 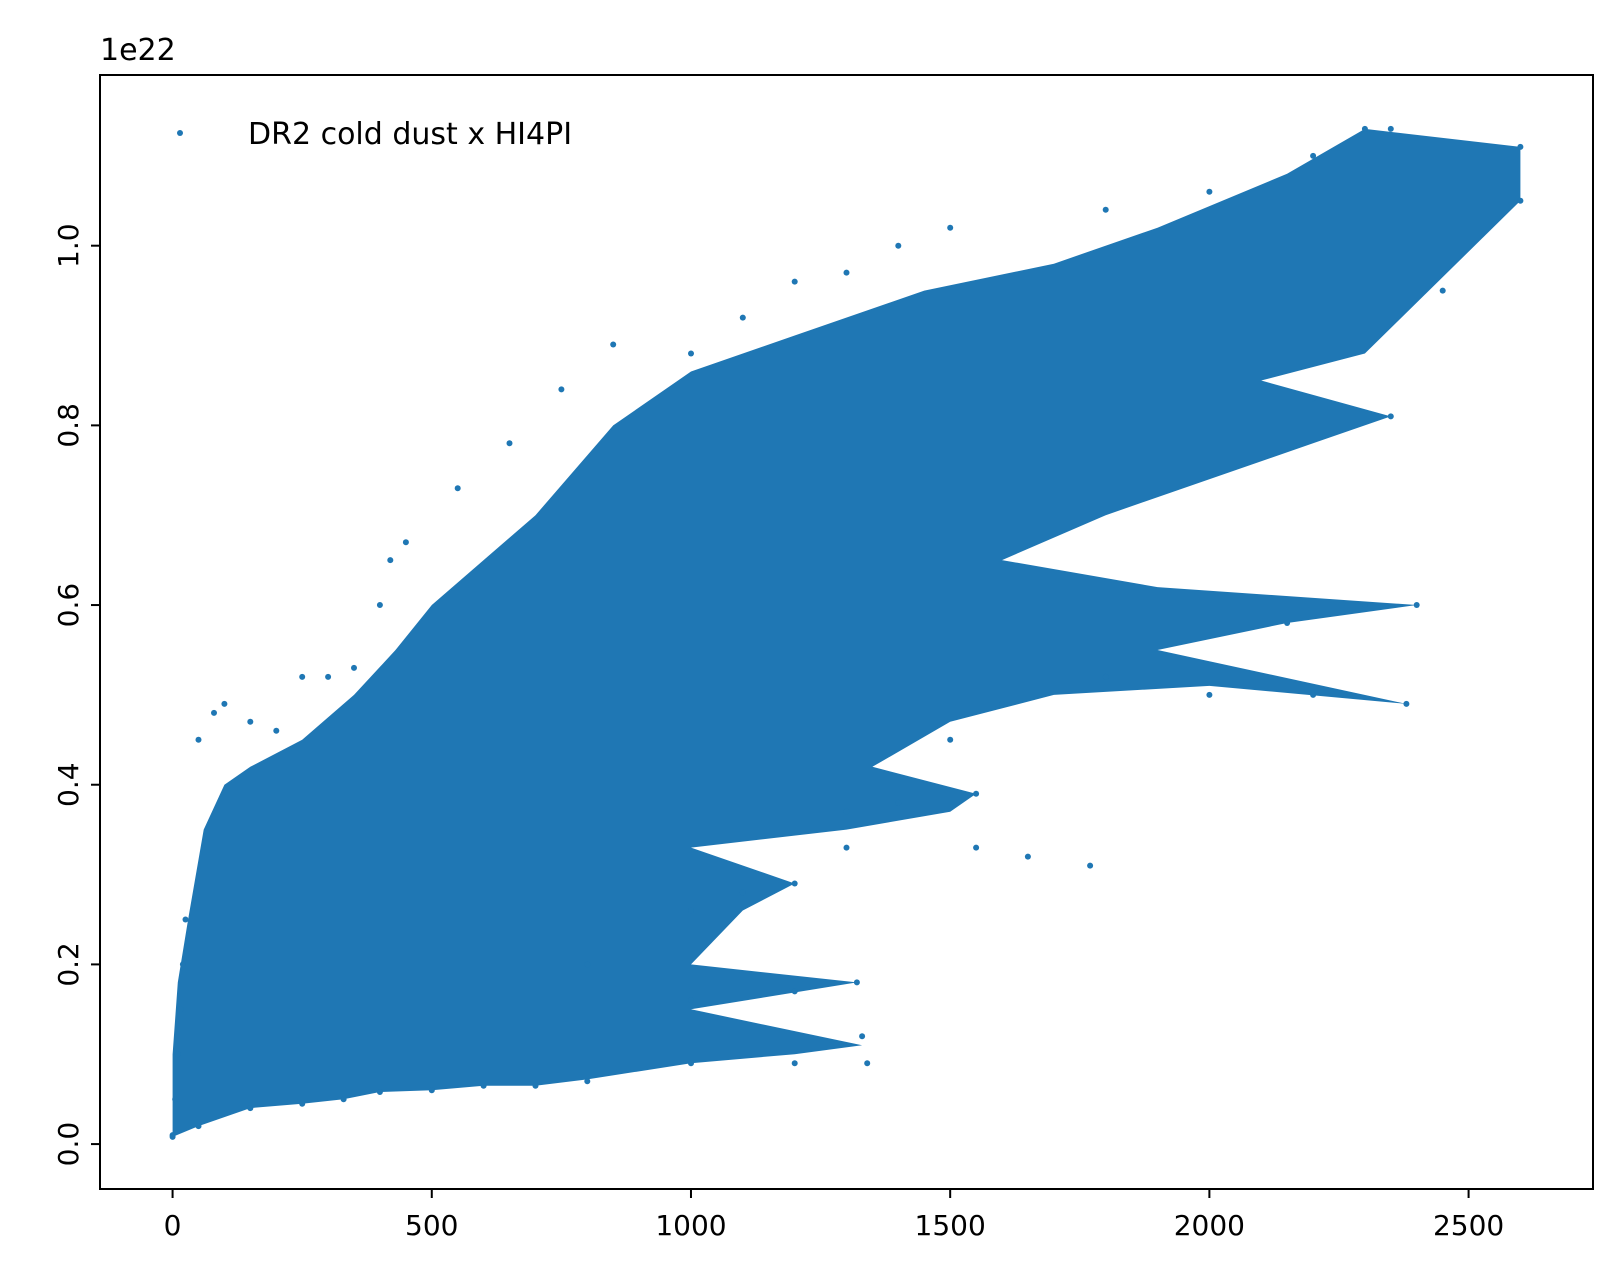 What do you see at coordinates (68, 784) in the screenshot?
I see `y-tick-label: 0.4` at bounding box center [68, 784].